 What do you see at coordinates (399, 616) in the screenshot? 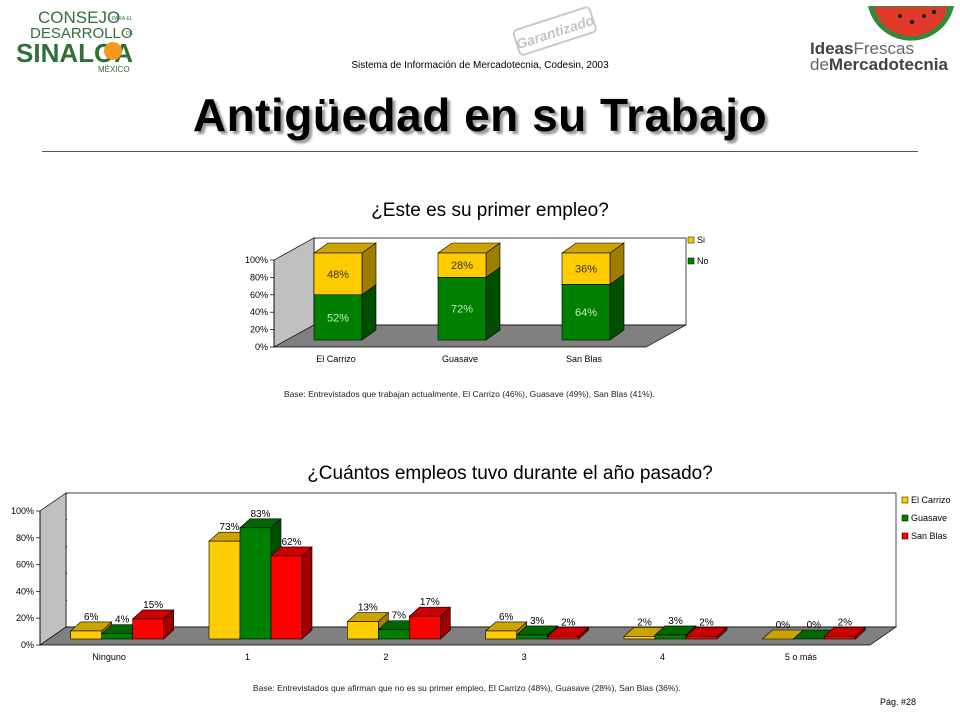
I see `chart2-data-label: 7%` at bounding box center [399, 616].